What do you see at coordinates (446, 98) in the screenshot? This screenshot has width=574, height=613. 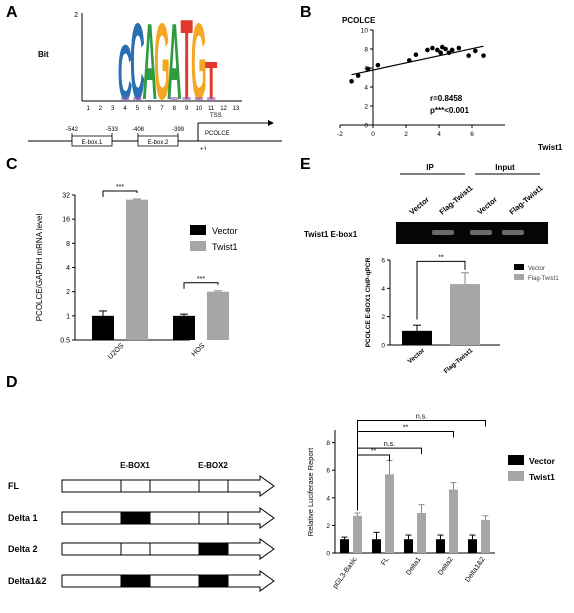 I see `r-annotation: r=0.8458` at bounding box center [446, 98].